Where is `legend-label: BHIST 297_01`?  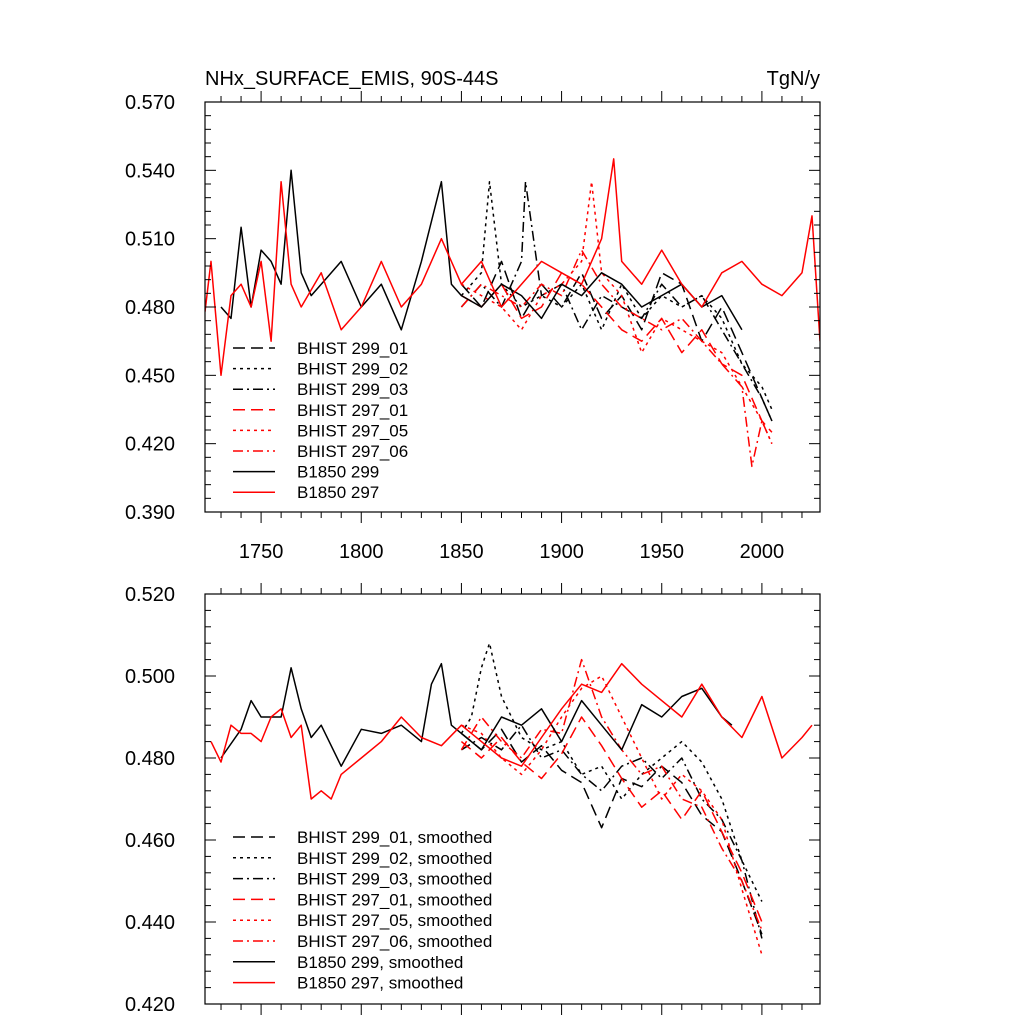 legend-label: BHIST 297_01 is located at coordinates (352, 410).